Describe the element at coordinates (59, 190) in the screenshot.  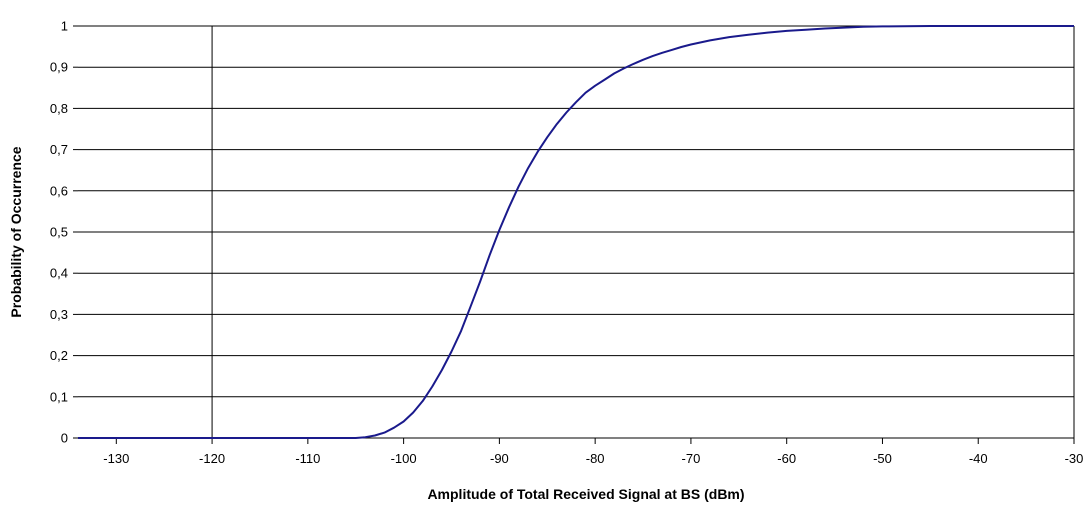
I see `y-tick-label: 0,6` at that location.